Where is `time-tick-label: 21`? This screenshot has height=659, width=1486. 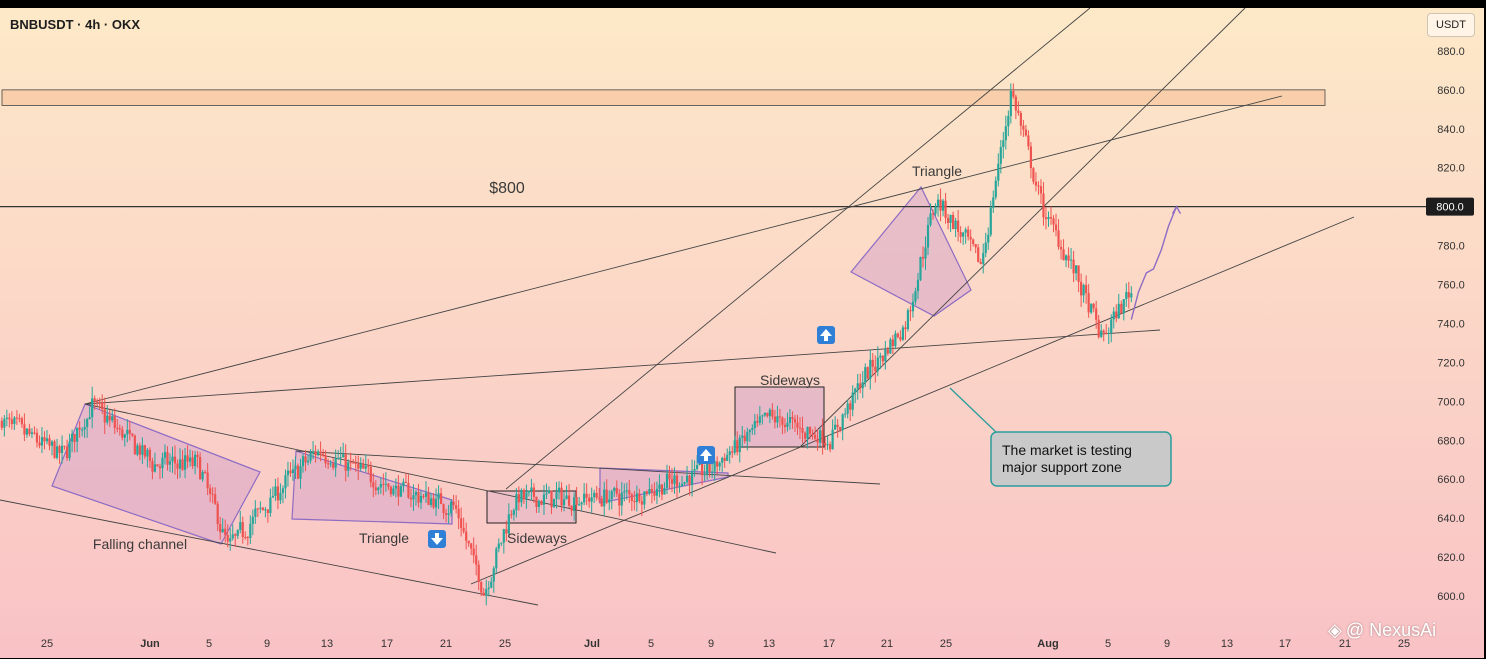 time-tick-label: 21 is located at coordinates (446, 644).